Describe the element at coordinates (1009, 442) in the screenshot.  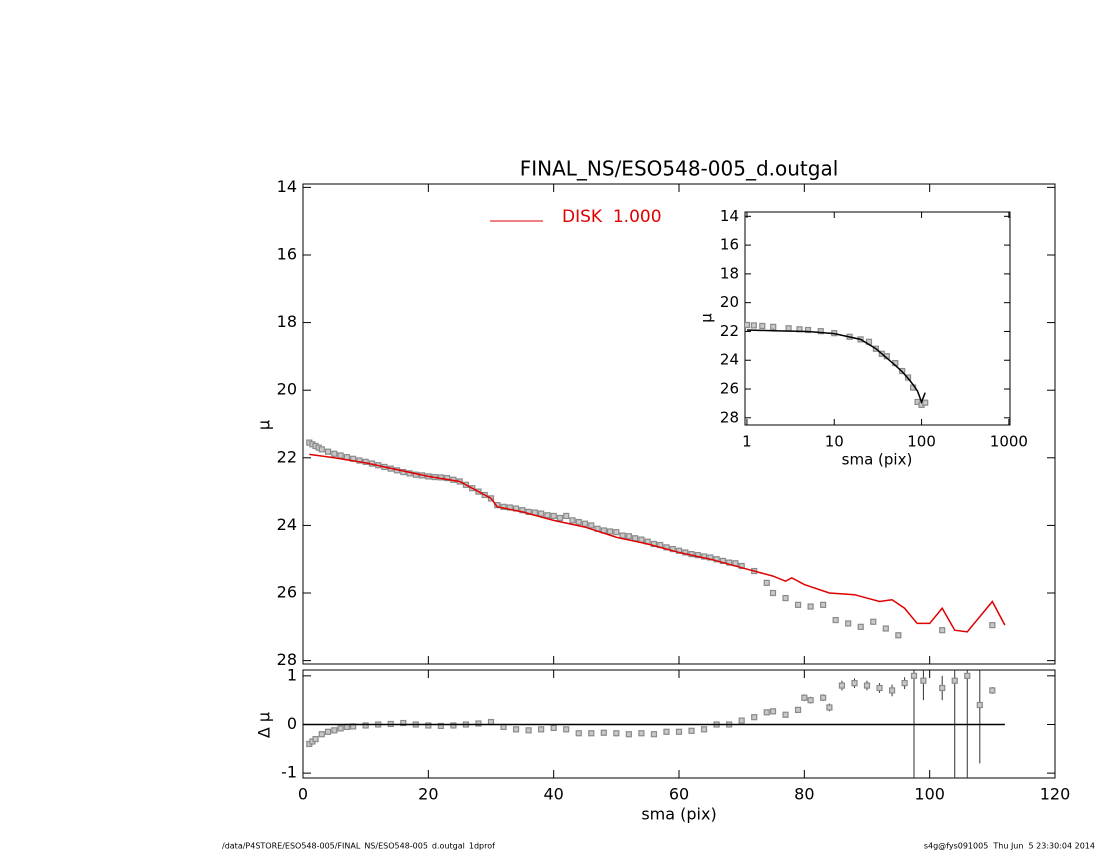
I see `x-tick-label: 1000` at that location.